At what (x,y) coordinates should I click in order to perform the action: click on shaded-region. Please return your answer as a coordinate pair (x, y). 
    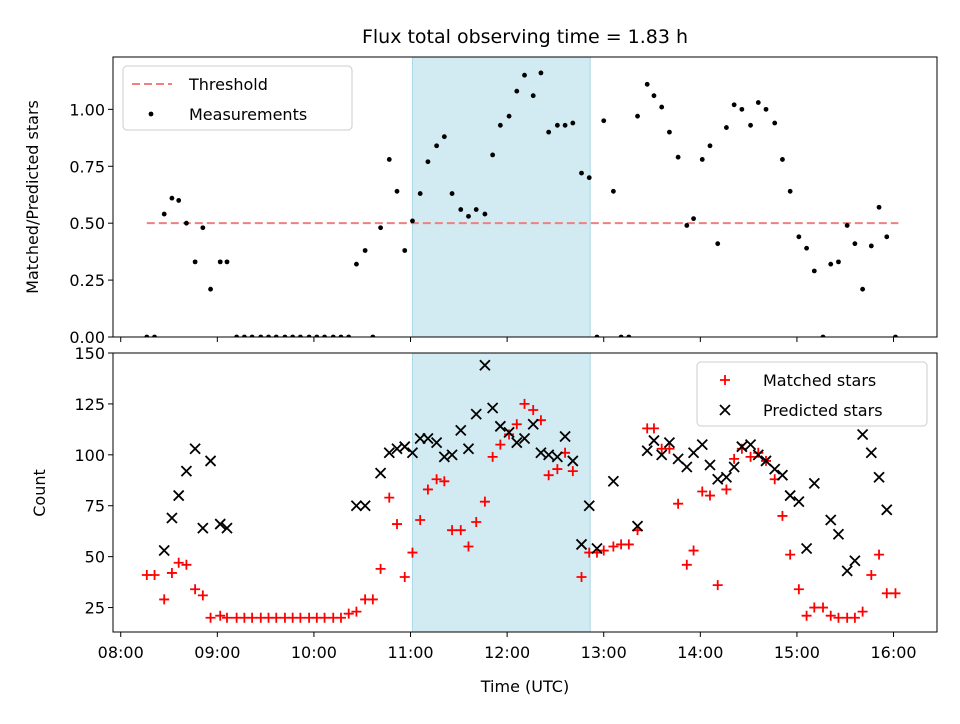
    Looking at the image, I should click on (501, 492).